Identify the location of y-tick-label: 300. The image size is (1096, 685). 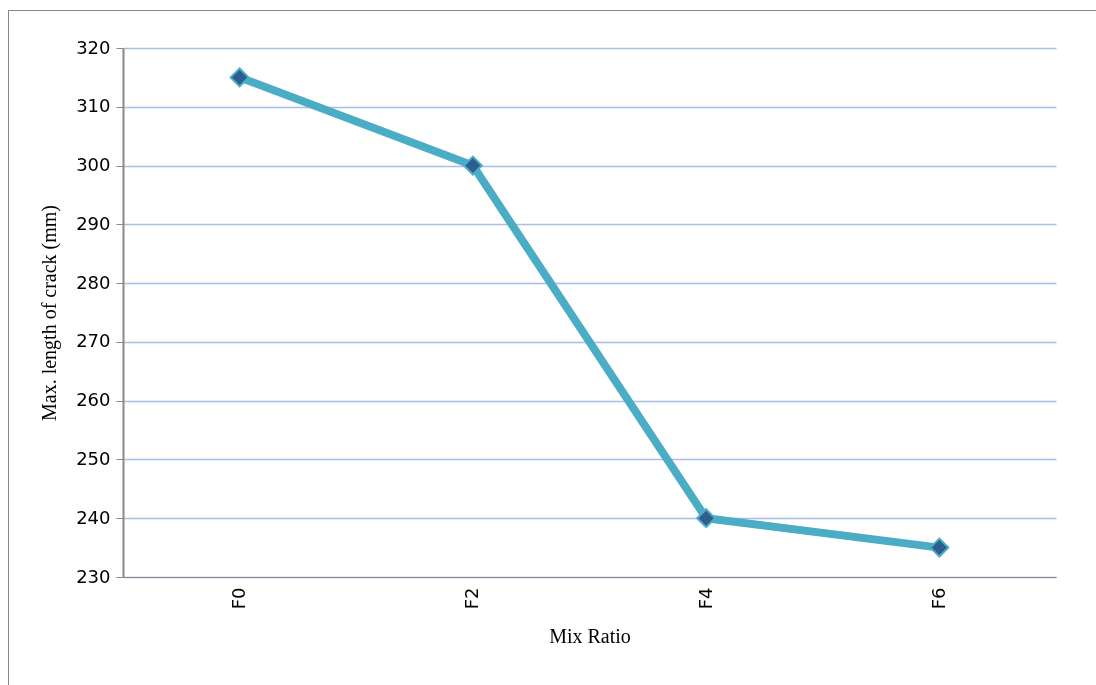
(93, 165).